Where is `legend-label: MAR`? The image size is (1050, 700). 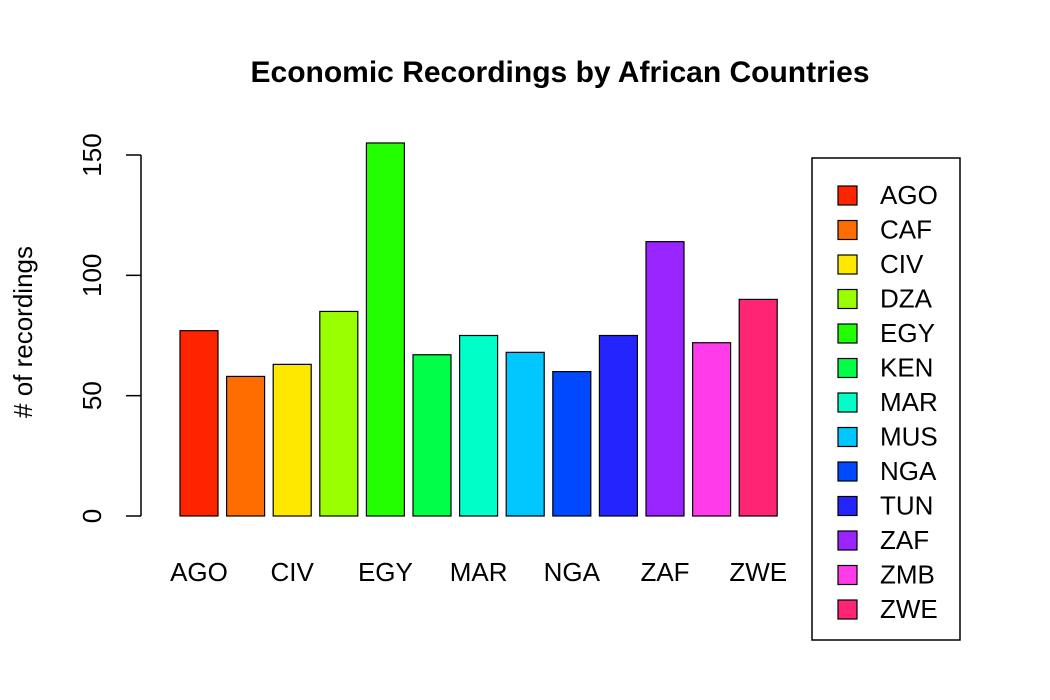
legend-label: MAR is located at coordinates (909, 402).